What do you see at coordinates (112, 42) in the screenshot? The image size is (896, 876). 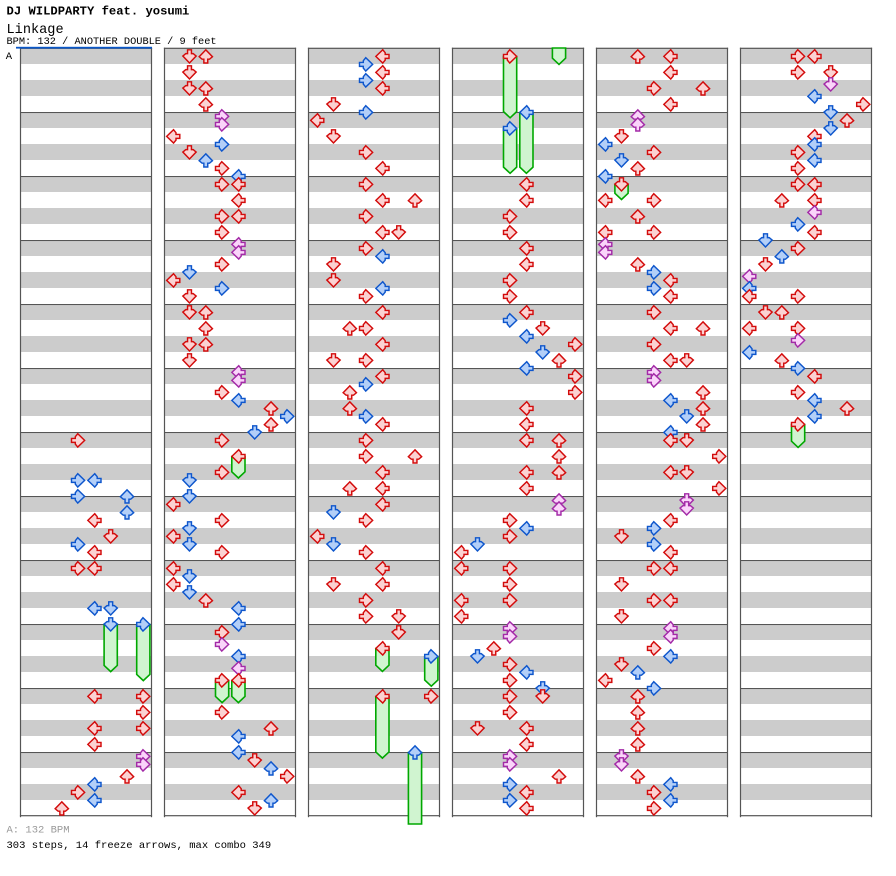 I see `svg-text:BPM: 132 / ANOTHER DOUBLE / 9: BPM: 132 / ANOTHER DOUBLE / 9 feet` at bounding box center [112, 42].